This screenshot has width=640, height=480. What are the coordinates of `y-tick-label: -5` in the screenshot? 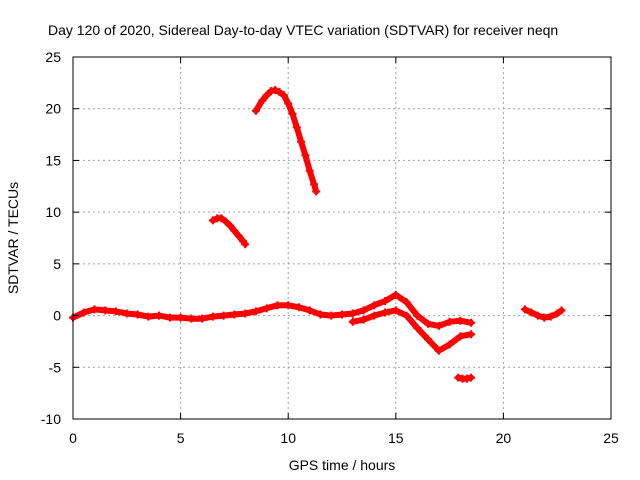 It's located at (55, 367).